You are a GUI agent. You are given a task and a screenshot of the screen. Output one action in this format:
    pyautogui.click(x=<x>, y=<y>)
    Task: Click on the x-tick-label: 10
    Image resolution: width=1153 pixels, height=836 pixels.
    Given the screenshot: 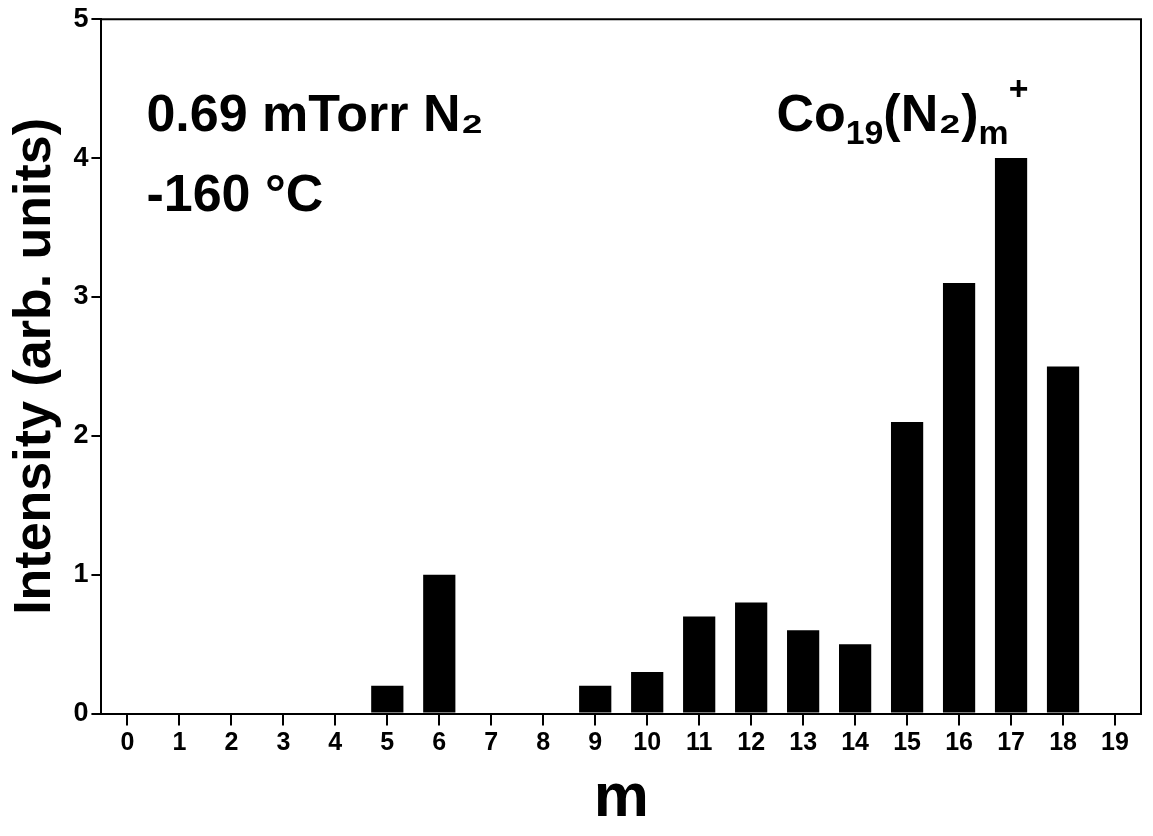 What is the action you would take?
    pyautogui.click(x=647, y=741)
    